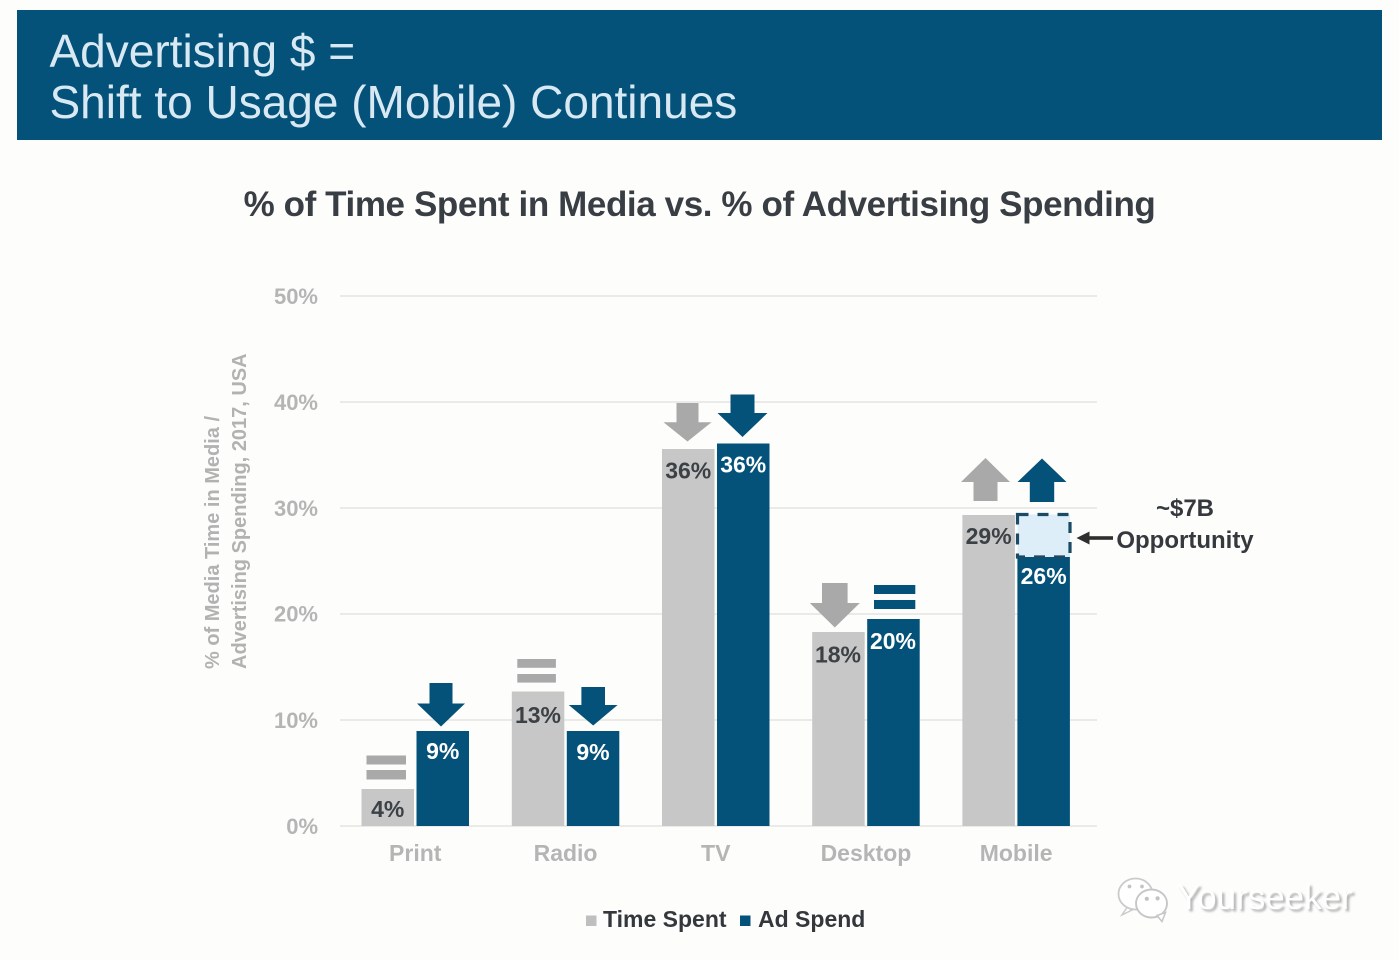 Image resolution: width=1399 pixels, height=960 pixels. What do you see at coordinates (296, 296) in the screenshot?
I see `svg-text: 50%` at bounding box center [296, 296].